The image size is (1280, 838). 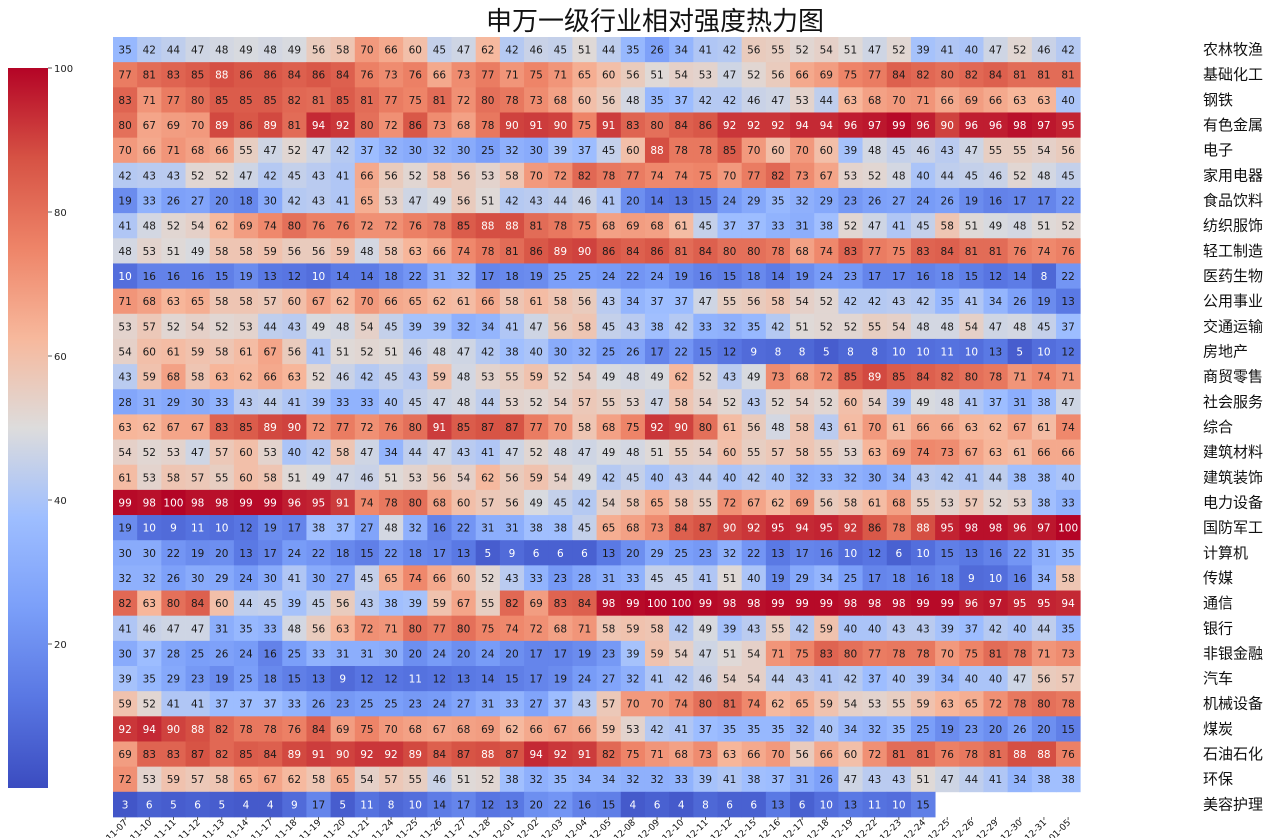 What do you see at coordinates (124, 730) in the screenshot?
I see `cell-value-label: 92` at bounding box center [124, 730].